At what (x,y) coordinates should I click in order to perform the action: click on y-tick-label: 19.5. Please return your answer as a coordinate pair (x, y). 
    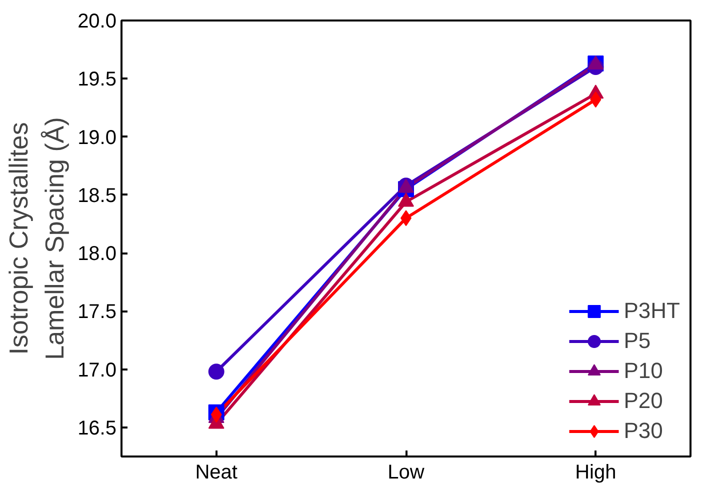
    Looking at the image, I should click on (97, 79).